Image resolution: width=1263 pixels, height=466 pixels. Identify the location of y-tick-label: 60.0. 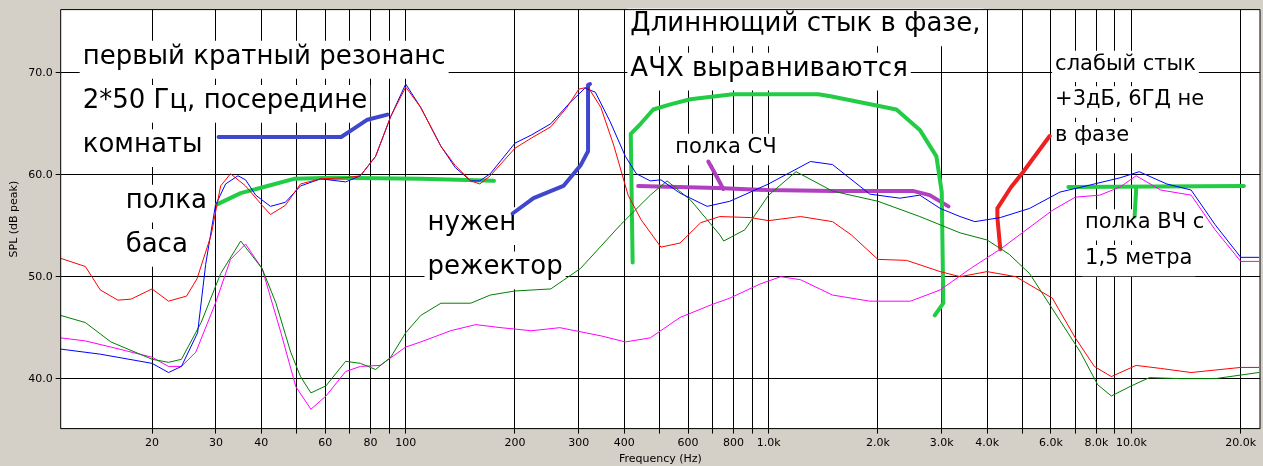
(40, 174).